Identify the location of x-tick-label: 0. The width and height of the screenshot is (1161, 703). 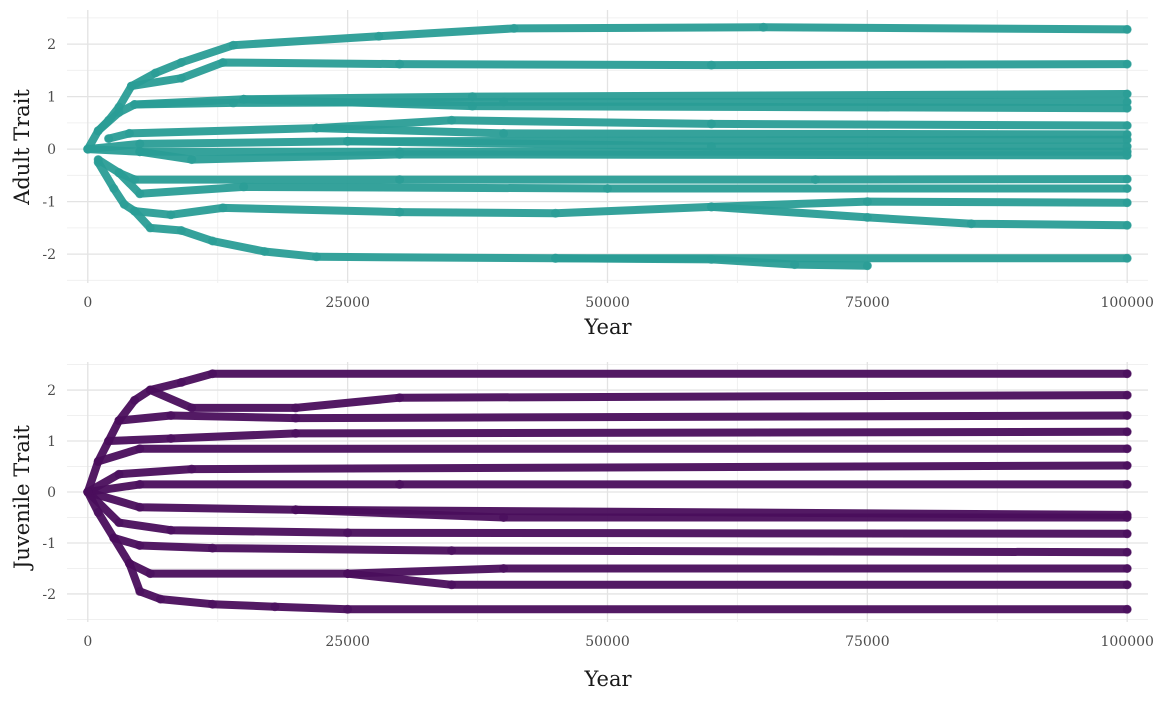
(87, 642).